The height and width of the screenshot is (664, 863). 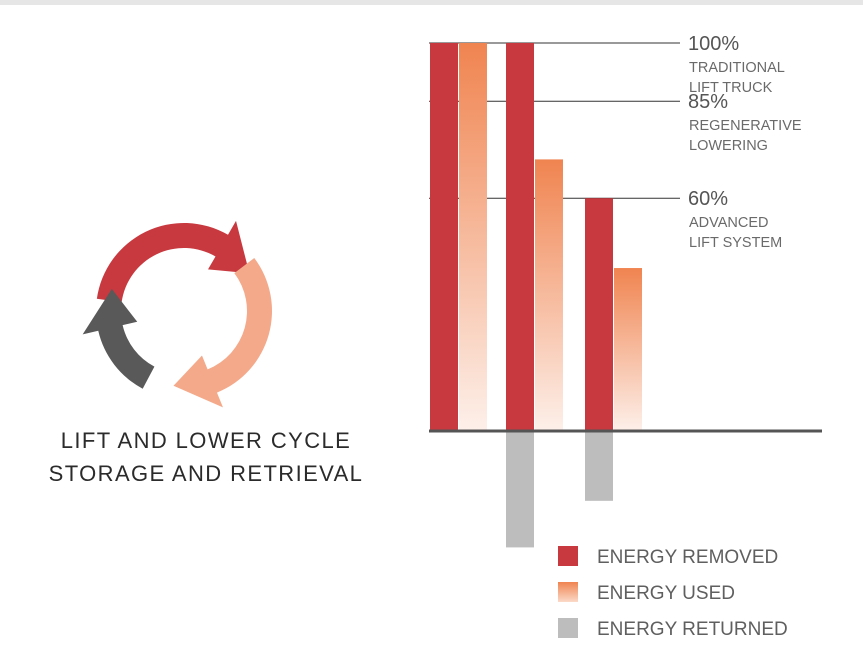 I want to click on lift-lower-cycle-diagram, so click(x=184, y=311).